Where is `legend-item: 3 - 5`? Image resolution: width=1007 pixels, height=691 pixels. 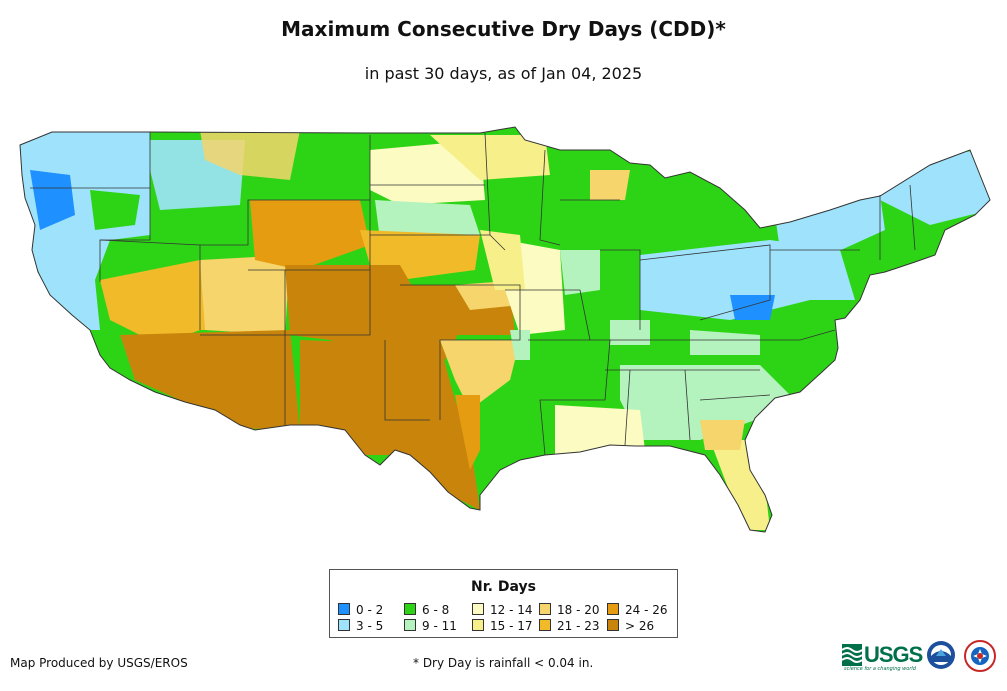 legend-item: 3 - 5 is located at coordinates (360, 626).